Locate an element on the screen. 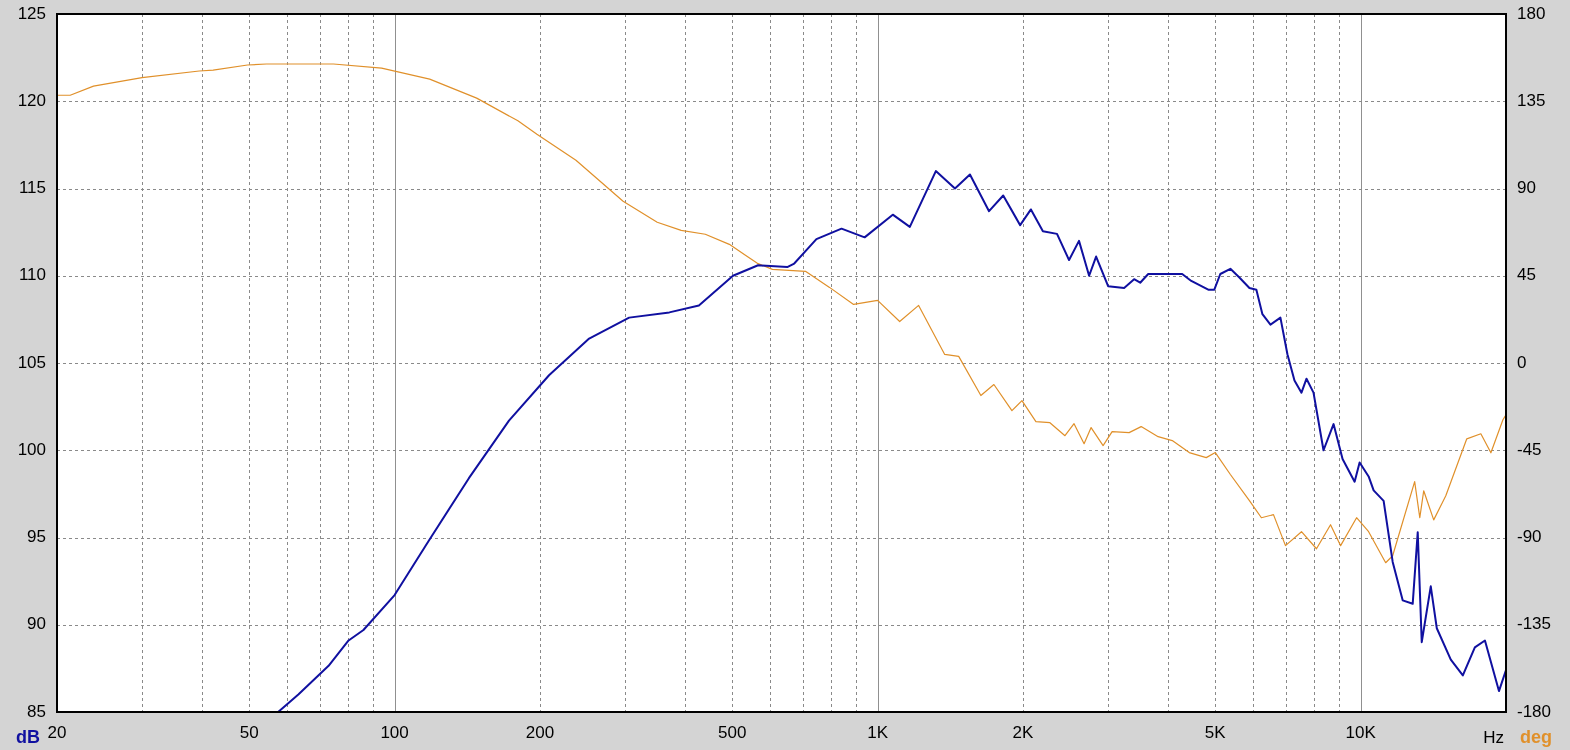 Image resolution: width=1570 pixels, height=750 pixels. x-tick-label: 20 is located at coordinates (57, 732).